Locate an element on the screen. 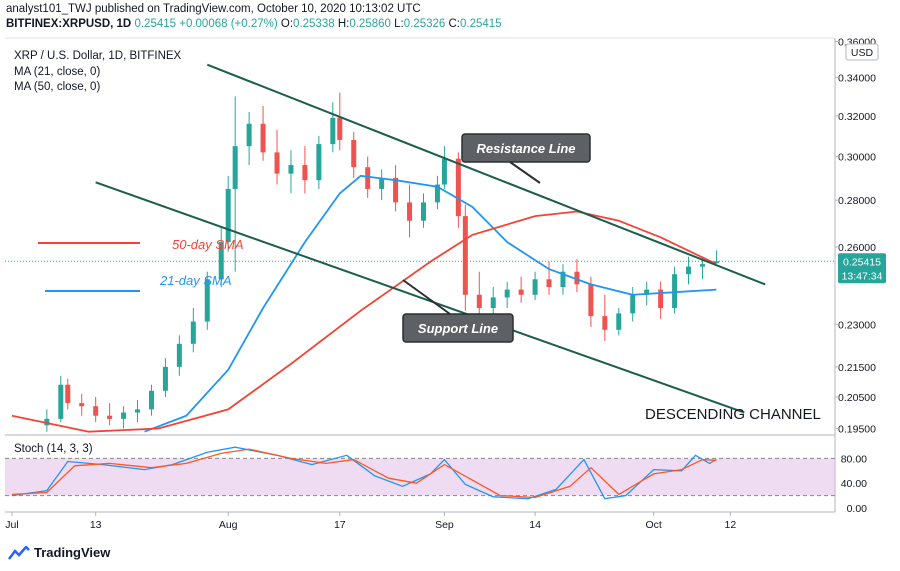 The width and height of the screenshot is (900, 571). stoch-tick-label: 0.00 is located at coordinates (857, 509).